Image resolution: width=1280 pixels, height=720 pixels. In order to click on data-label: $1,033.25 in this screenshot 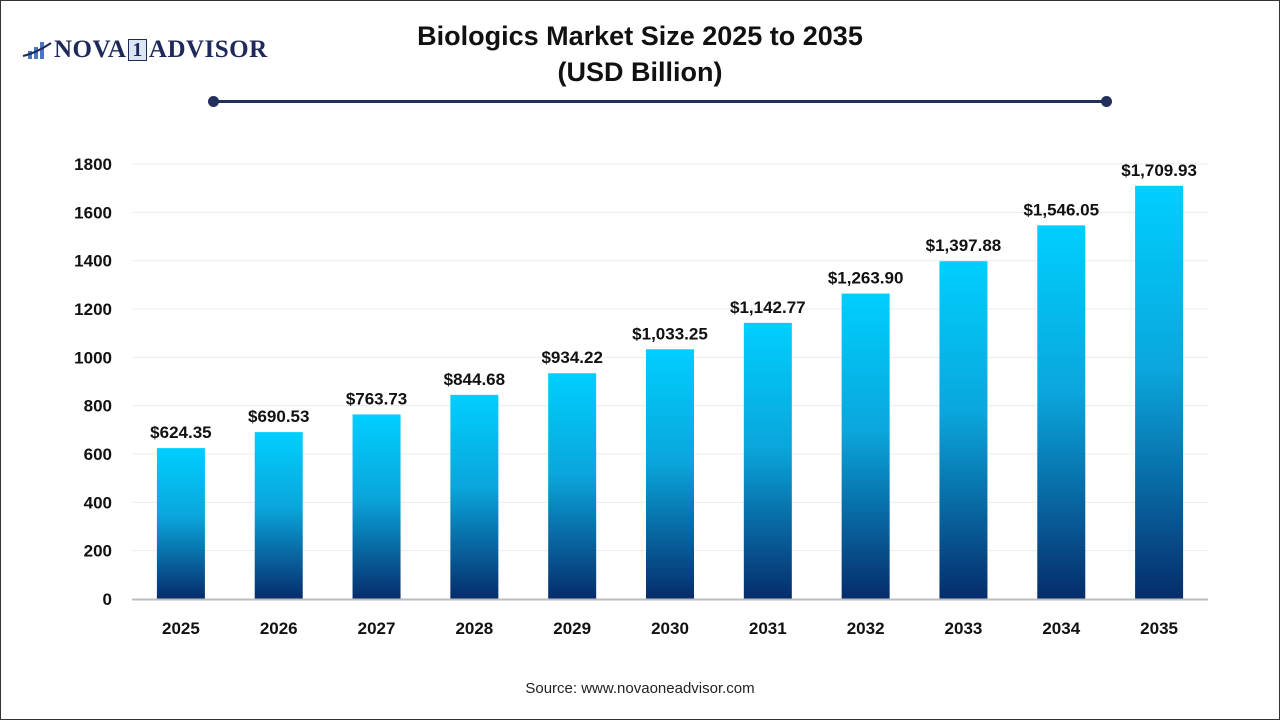, I will do `click(670, 333)`.